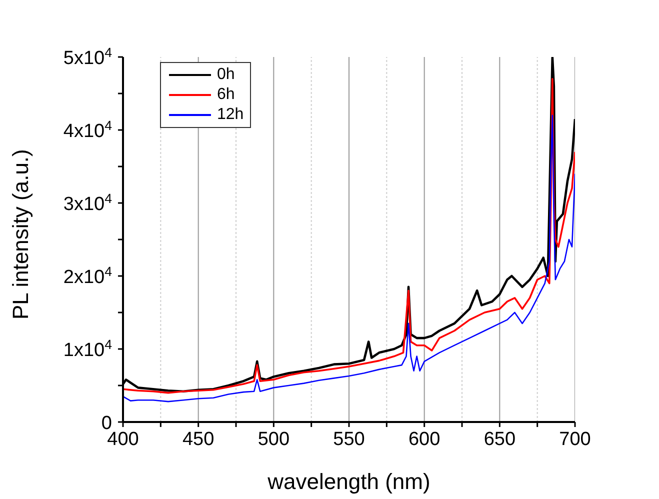 This screenshot has width=659, height=499. What do you see at coordinates (575, 439) in the screenshot?
I see `x-tick-label: 700` at bounding box center [575, 439].